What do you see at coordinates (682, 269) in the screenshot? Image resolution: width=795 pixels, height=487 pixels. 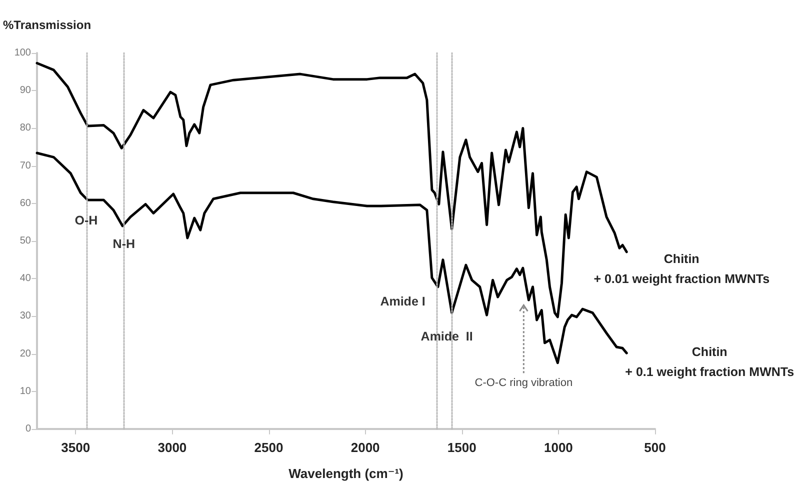 I see `text: Chitin + 0.01 weight fraction MWNTs` at bounding box center [682, 269].